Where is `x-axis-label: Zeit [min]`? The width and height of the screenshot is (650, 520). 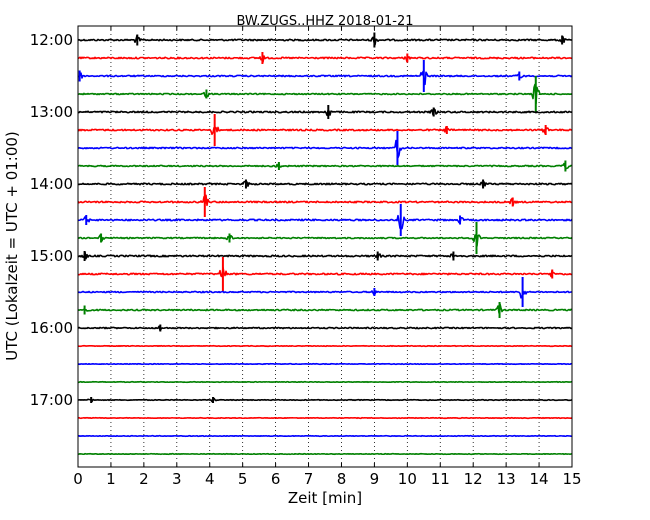
x-axis-label: Zeit [min] is located at coordinates (325, 498).